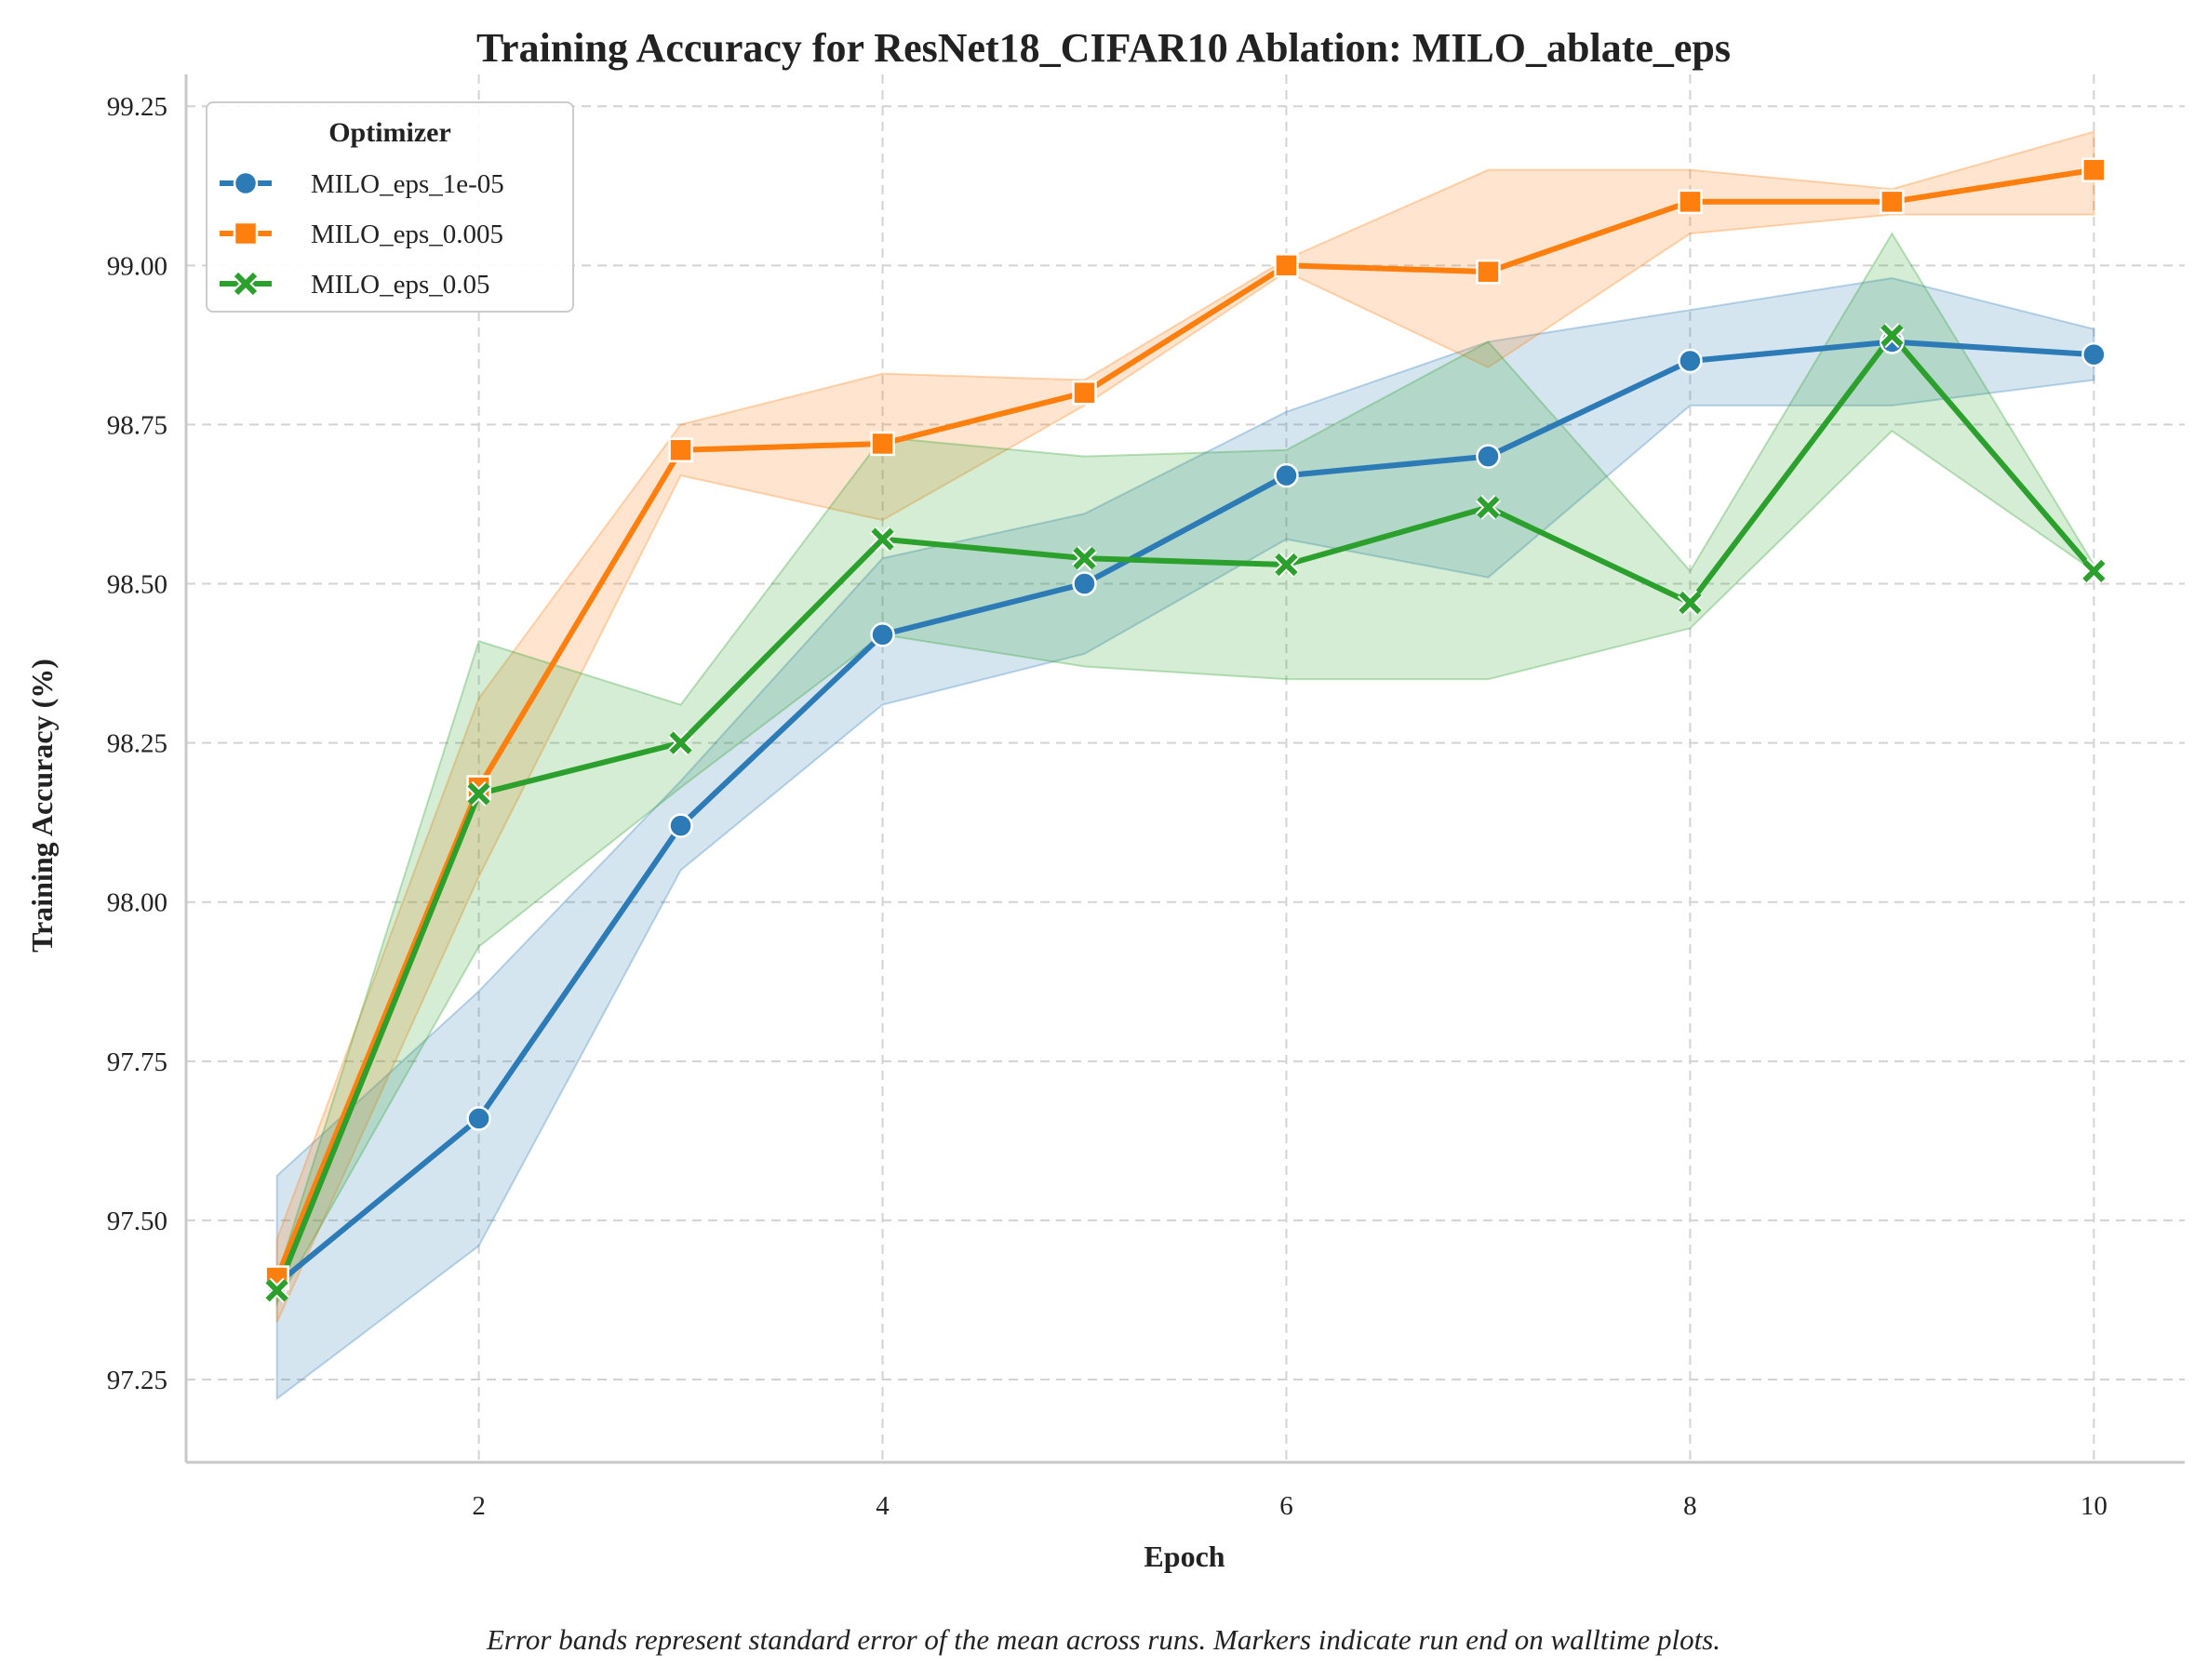 This screenshot has height=1680, width=2208. What do you see at coordinates (137, 266) in the screenshot?
I see `y-tick-label: 99.00` at bounding box center [137, 266].